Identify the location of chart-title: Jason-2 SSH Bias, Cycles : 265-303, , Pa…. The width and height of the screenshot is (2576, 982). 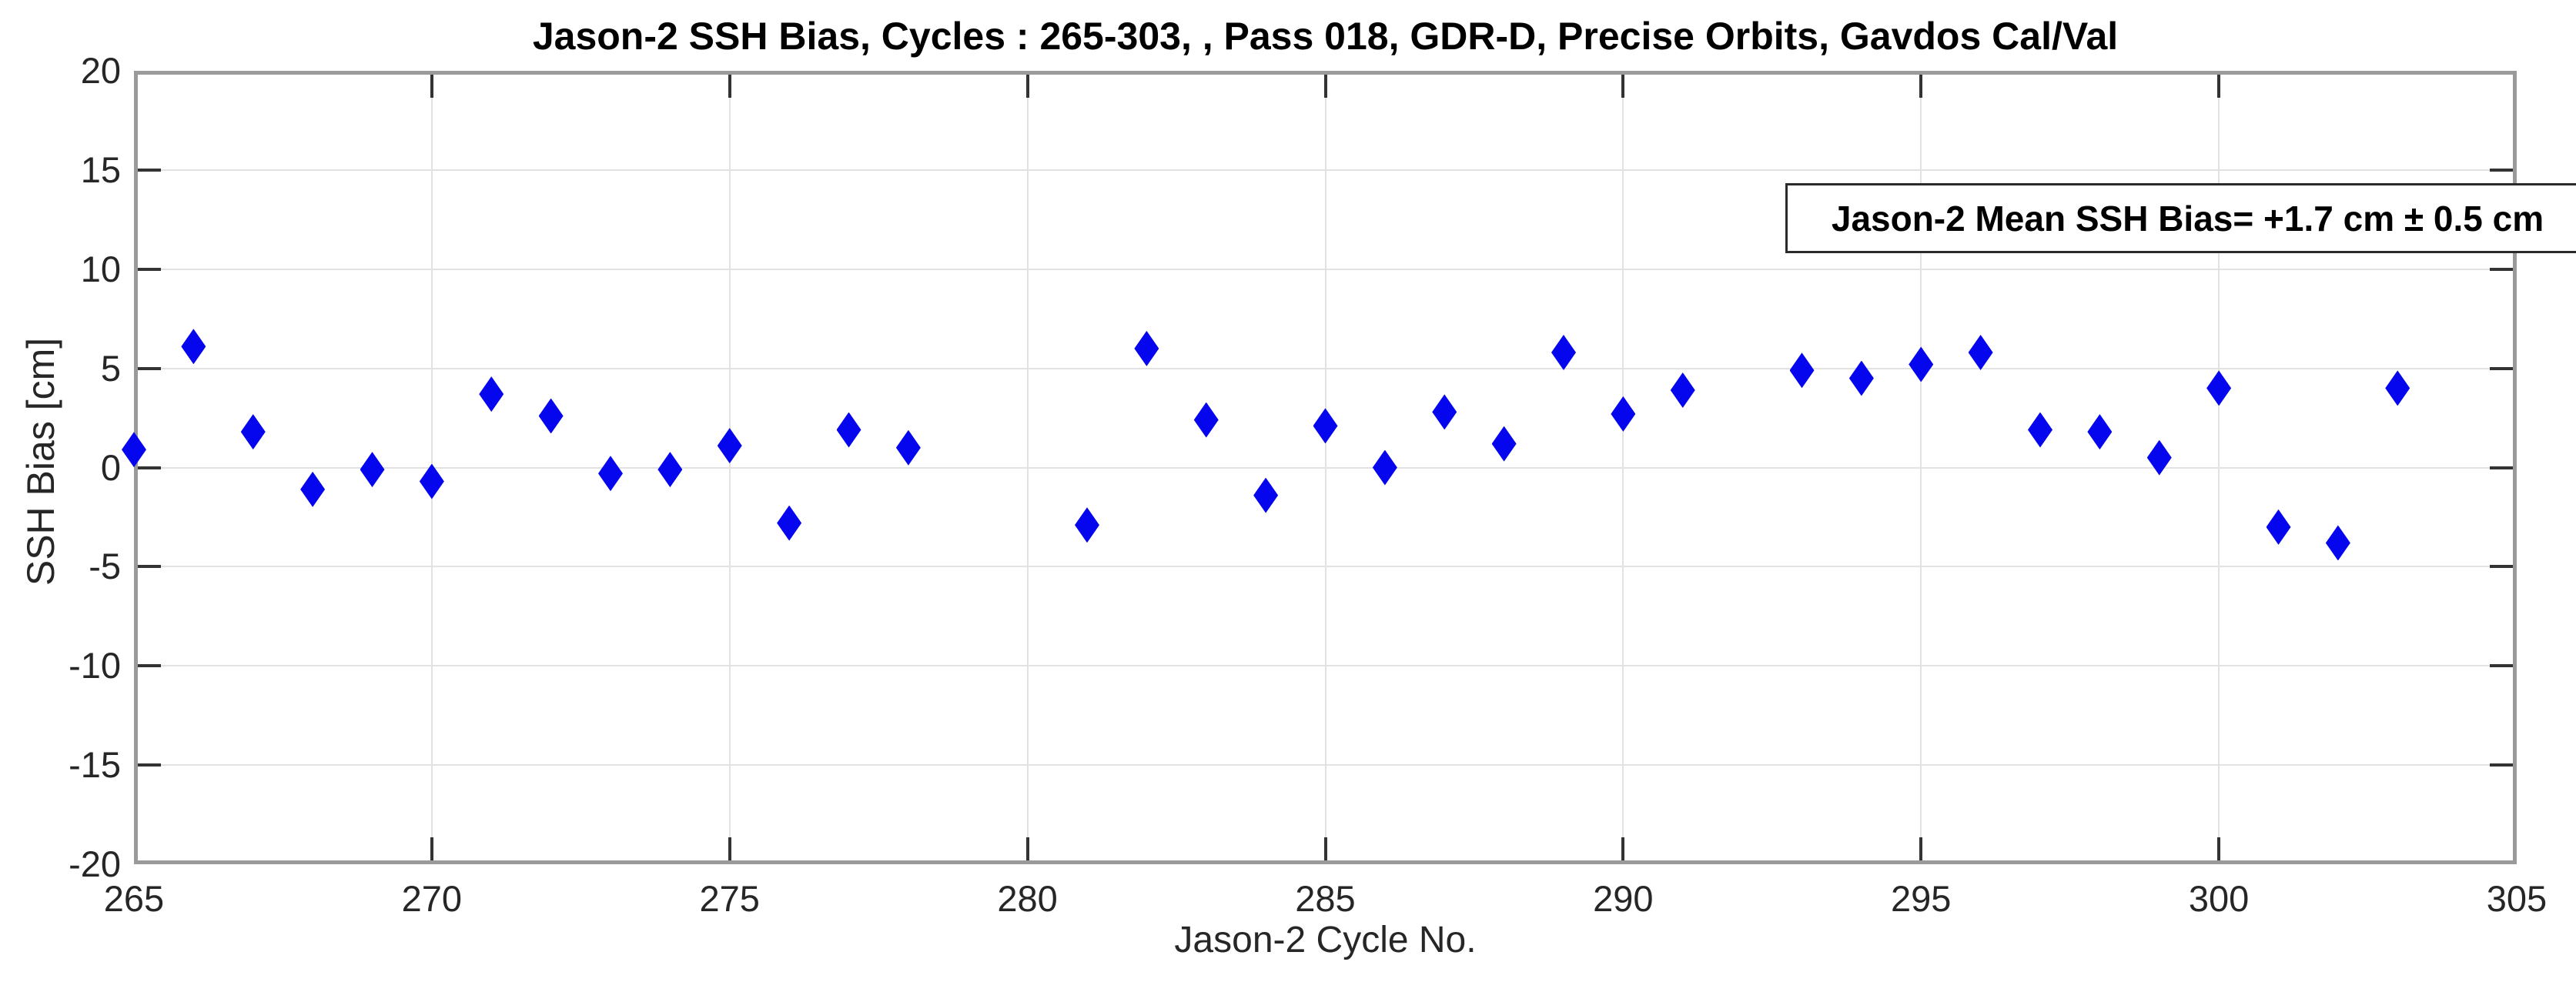
(1326, 36).